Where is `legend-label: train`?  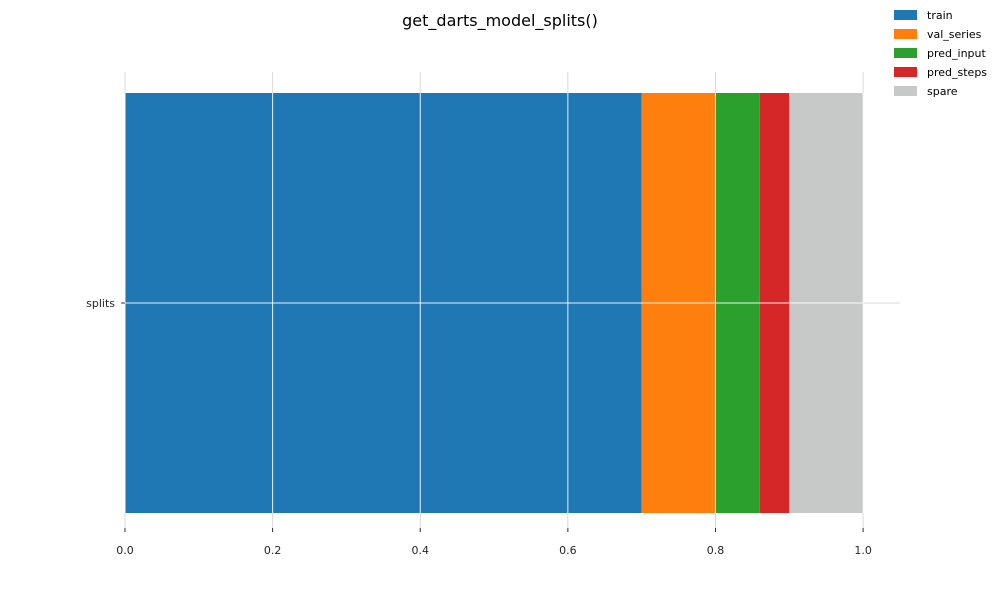
legend-label: train is located at coordinates (940, 15).